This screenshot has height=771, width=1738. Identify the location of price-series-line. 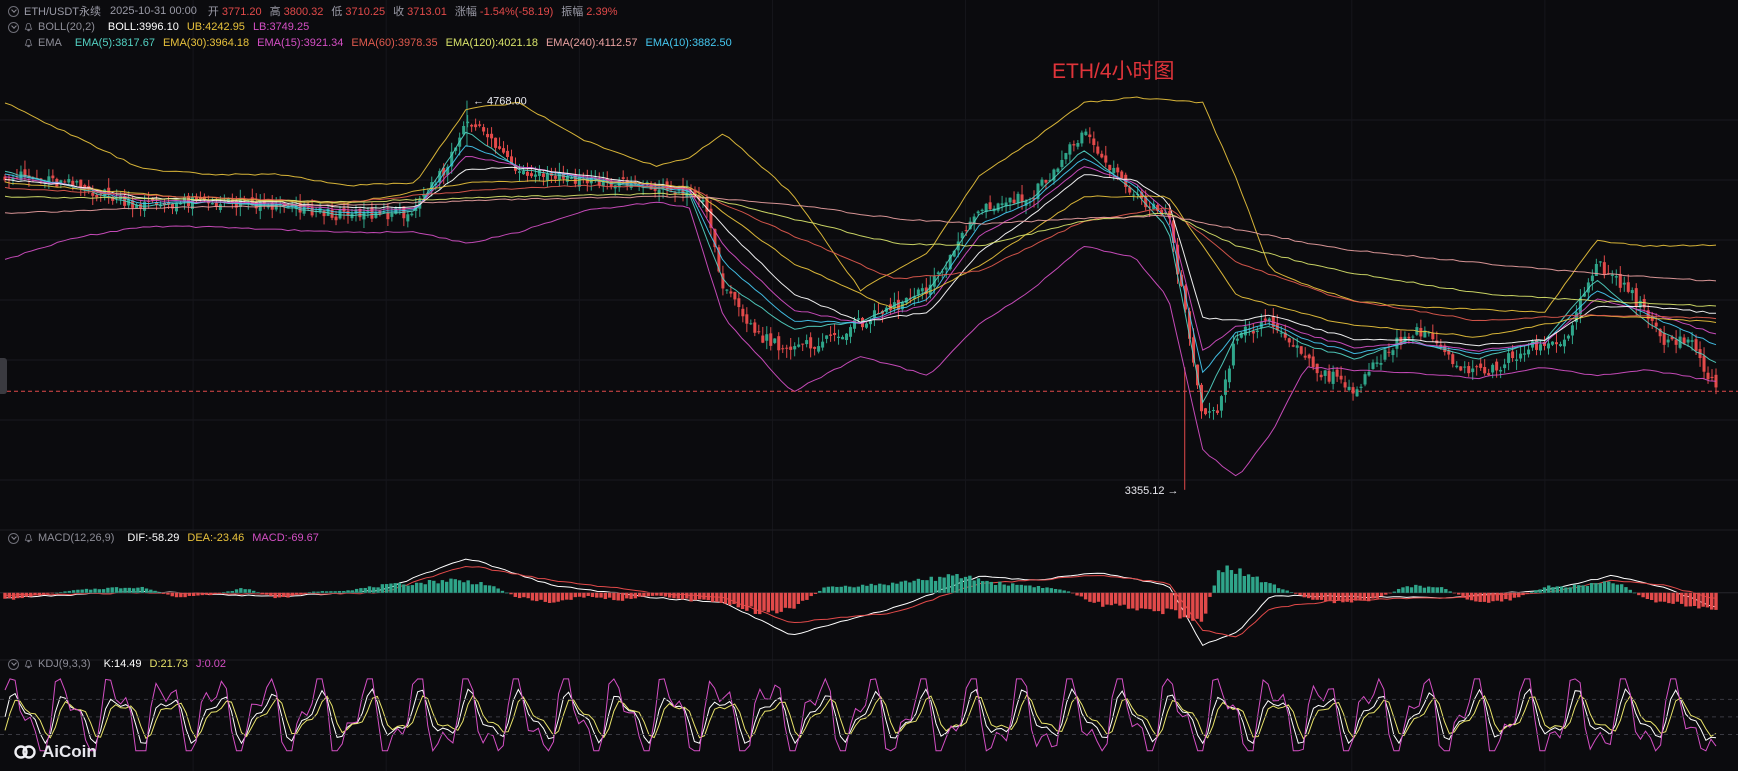
(860, 238).